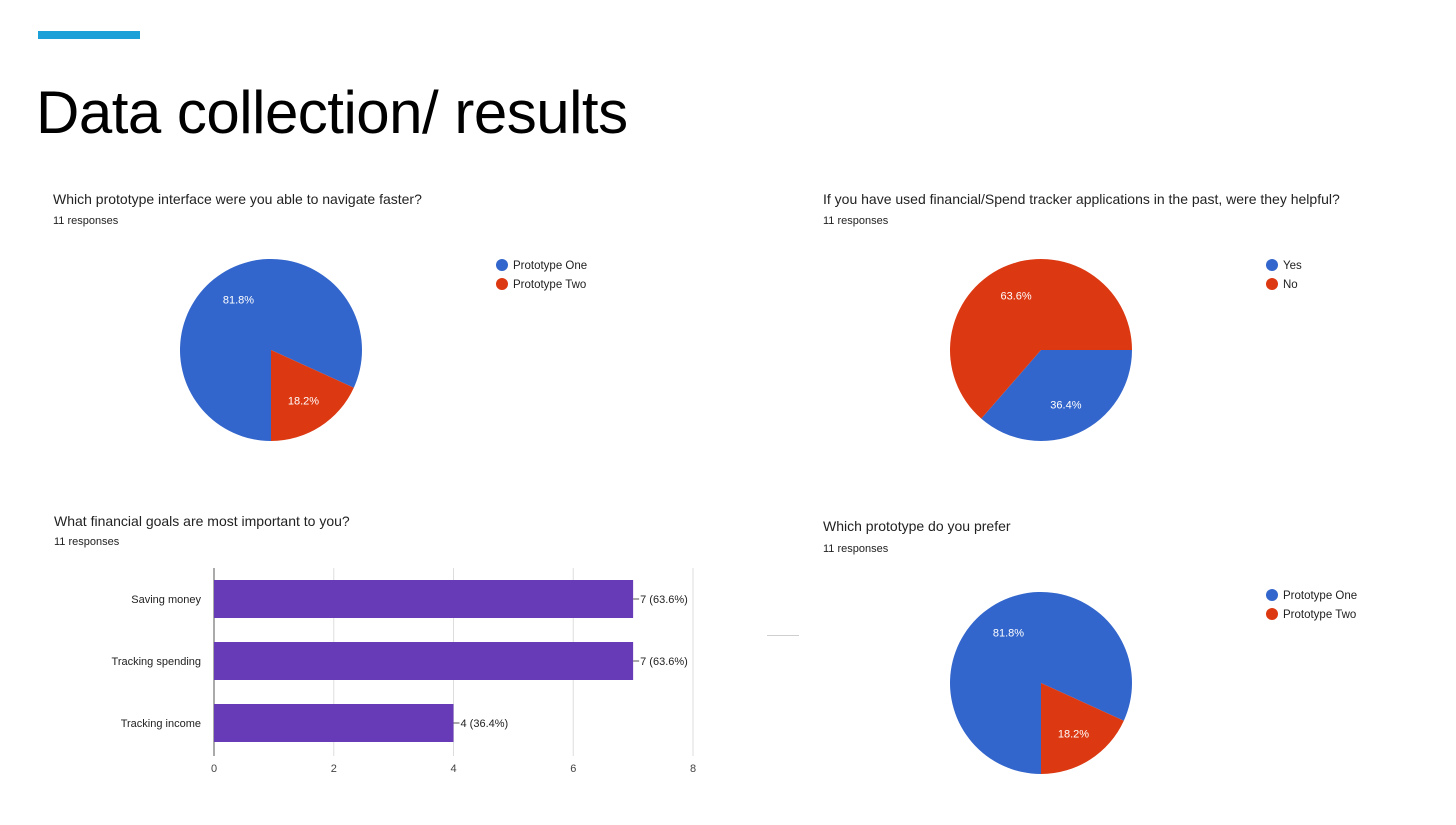 The height and width of the screenshot is (825, 1456). What do you see at coordinates (1016, 296) in the screenshot?
I see `pie-label-no: 63.6%` at bounding box center [1016, 296].